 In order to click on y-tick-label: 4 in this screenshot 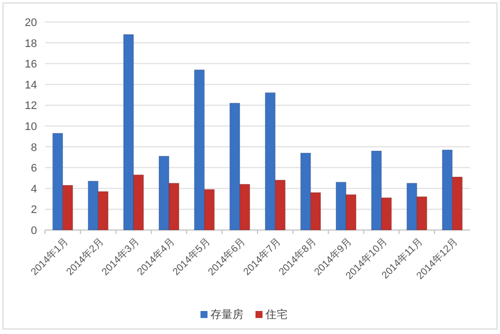, I will do `click(33, 189)`.